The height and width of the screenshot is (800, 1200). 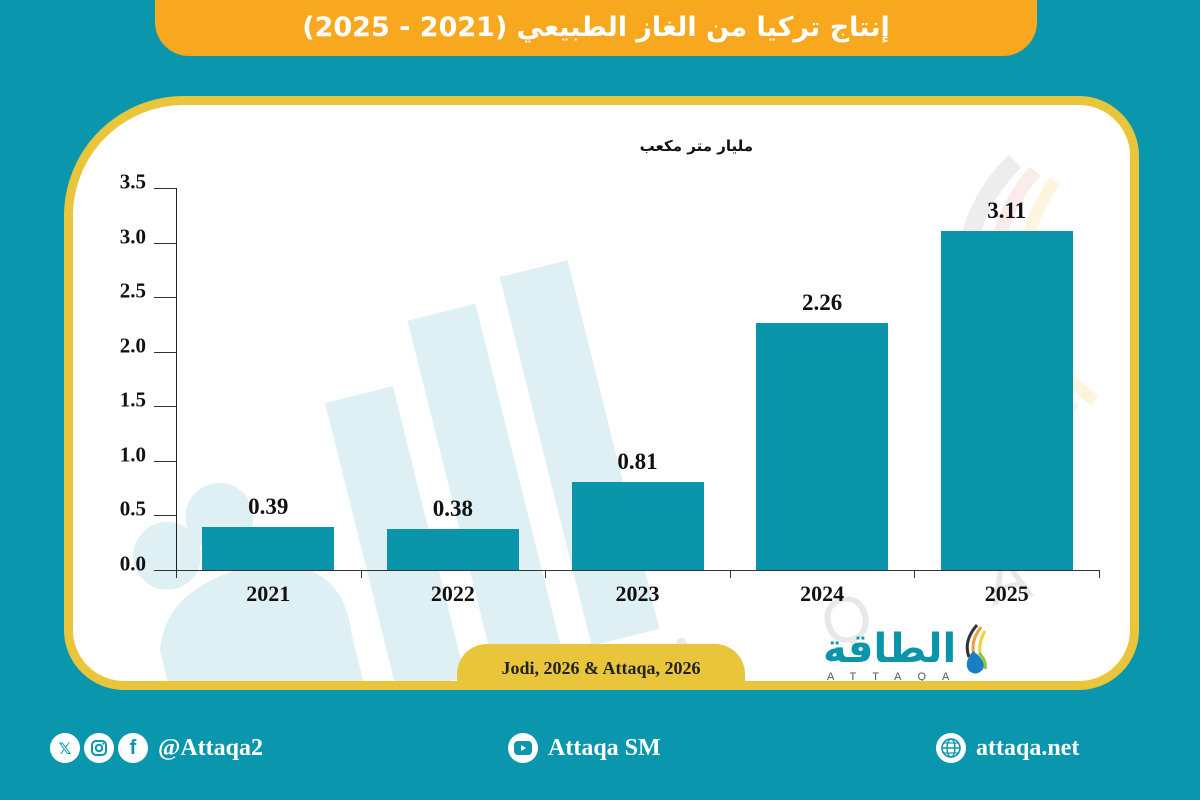 What do you see at coordinates (604, 747) in the screenshot?
I see `youtube-channel: Attaqa SM` at bounding box center [604, 747].